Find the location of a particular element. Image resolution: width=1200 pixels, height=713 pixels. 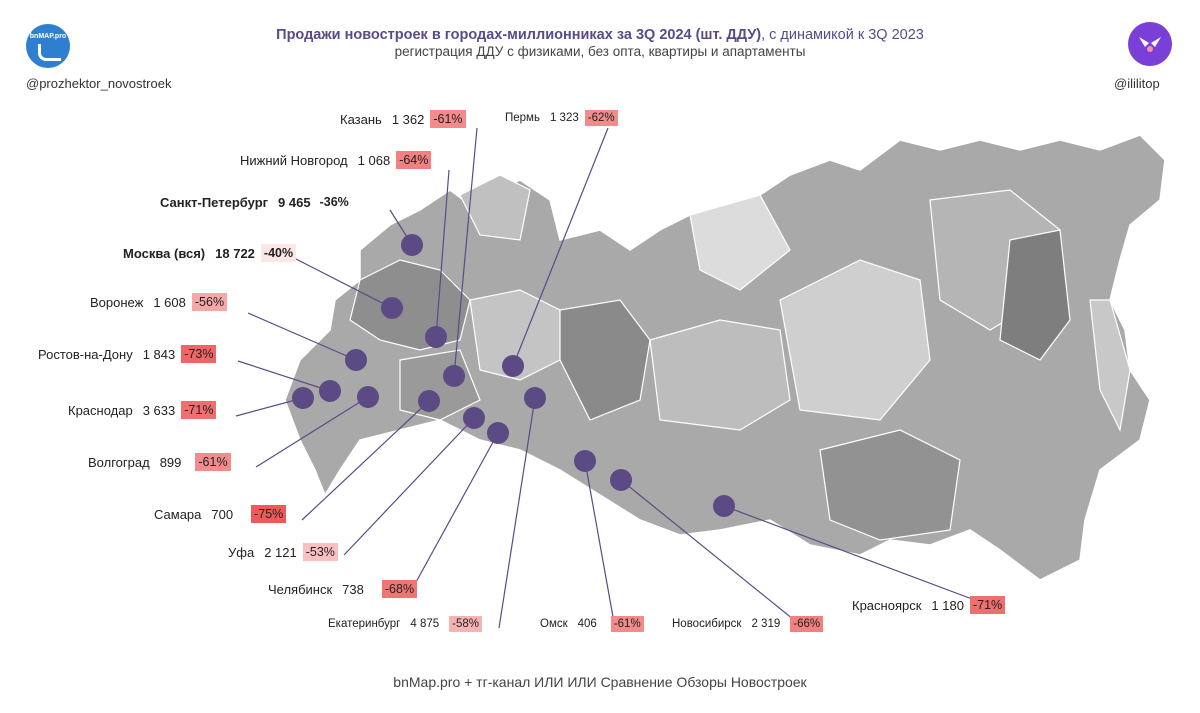

label-chelyabinsk: Челябинск 738 -68% is located at coordinates (343, 589).